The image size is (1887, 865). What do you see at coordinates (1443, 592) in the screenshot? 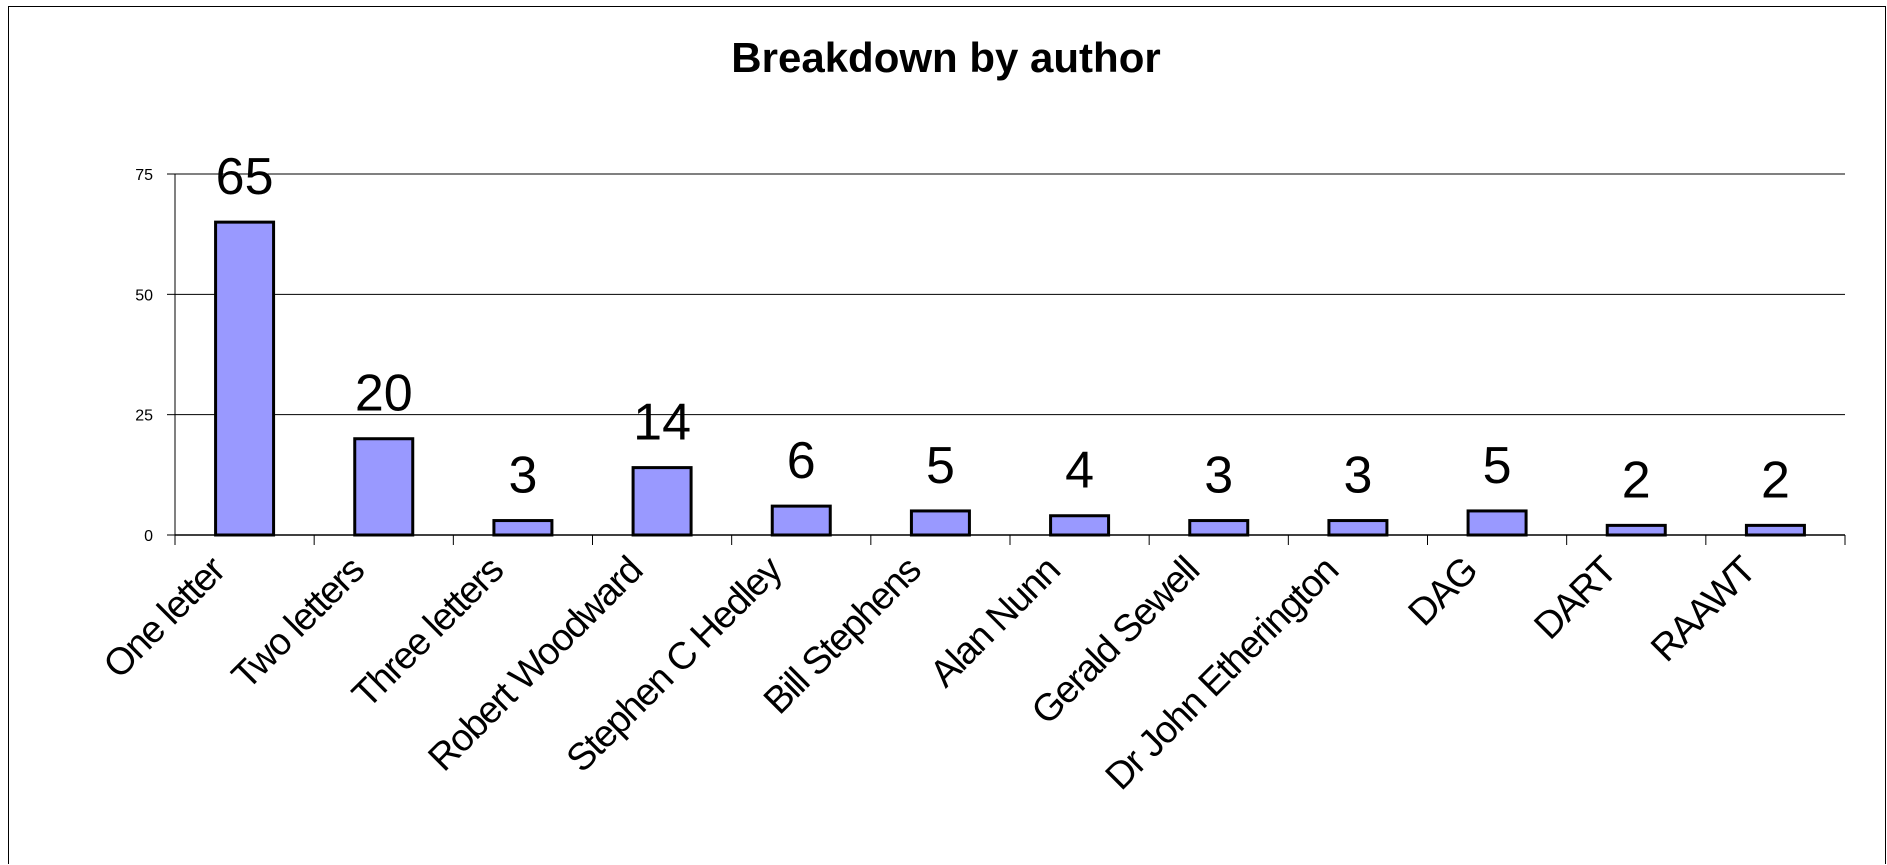
I see `category-label: DAG` at bounding box center [1443, 592].